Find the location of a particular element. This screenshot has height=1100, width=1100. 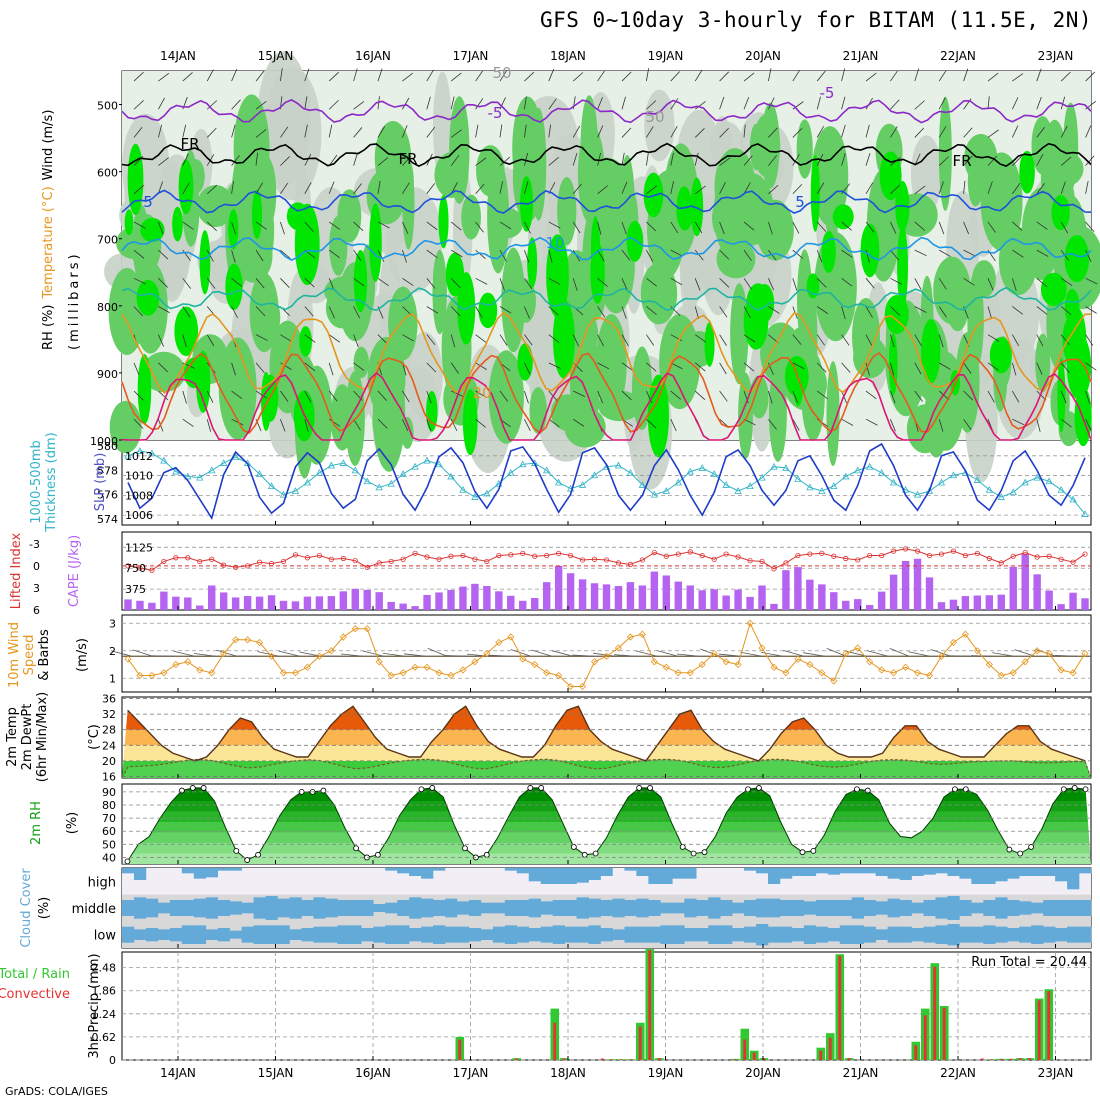

precip-conv-bar is located at coordinates (745, 1049).